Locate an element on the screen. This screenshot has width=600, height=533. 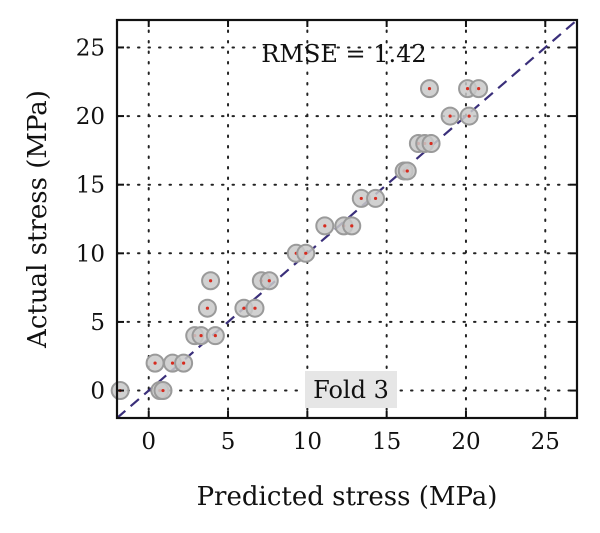
x-tick-label-0: 0 is located at coordinates (148, 442).